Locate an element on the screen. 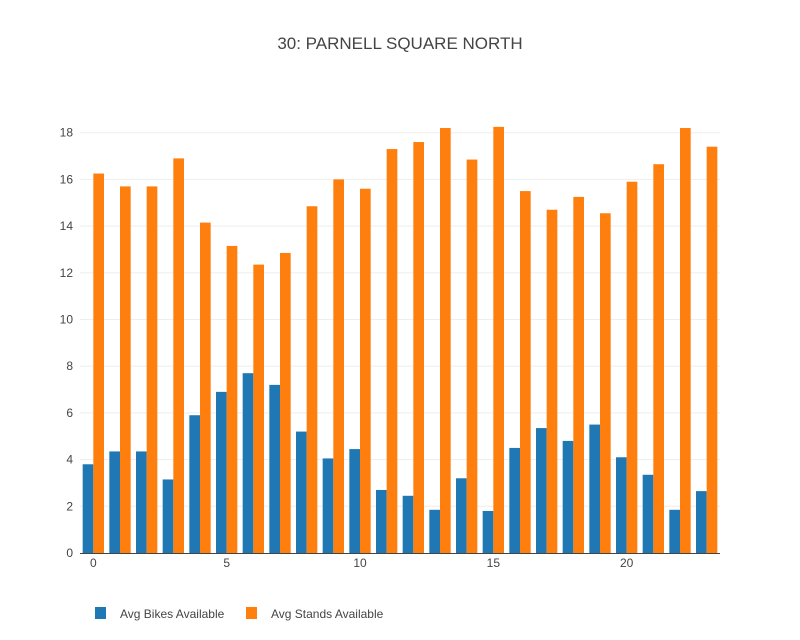 The height and width of the screenshot is (640, 800). x-tick-label: 15 is located at coordinates (494, 563).